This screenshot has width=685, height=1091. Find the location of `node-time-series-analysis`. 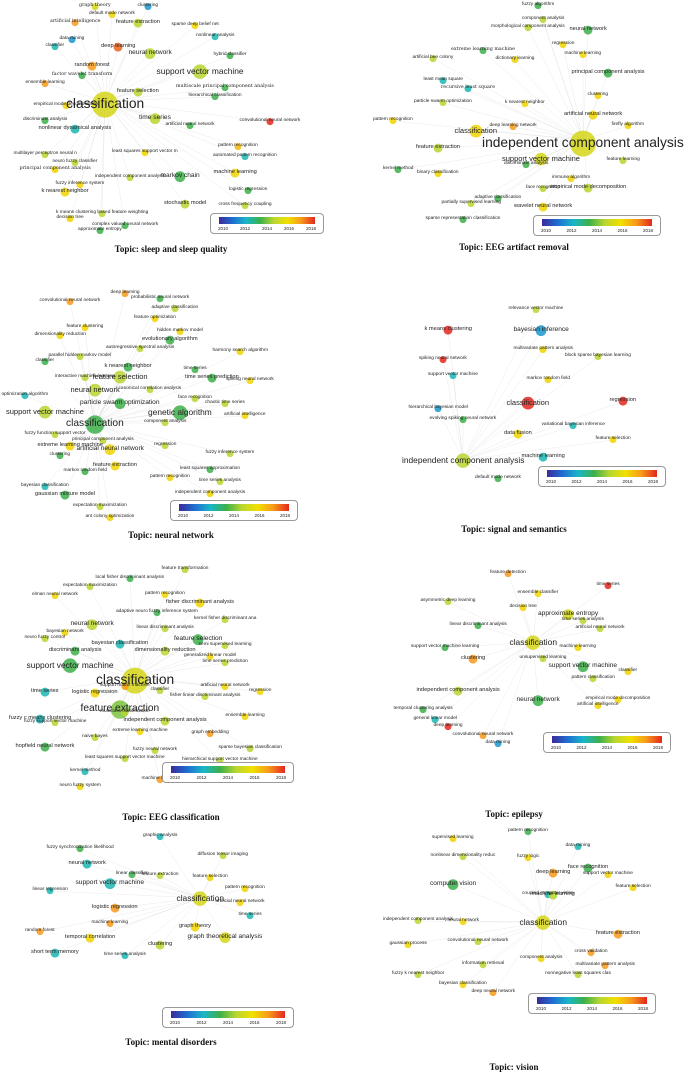

node-time-series-analysis is located at coordinates (125, 956).